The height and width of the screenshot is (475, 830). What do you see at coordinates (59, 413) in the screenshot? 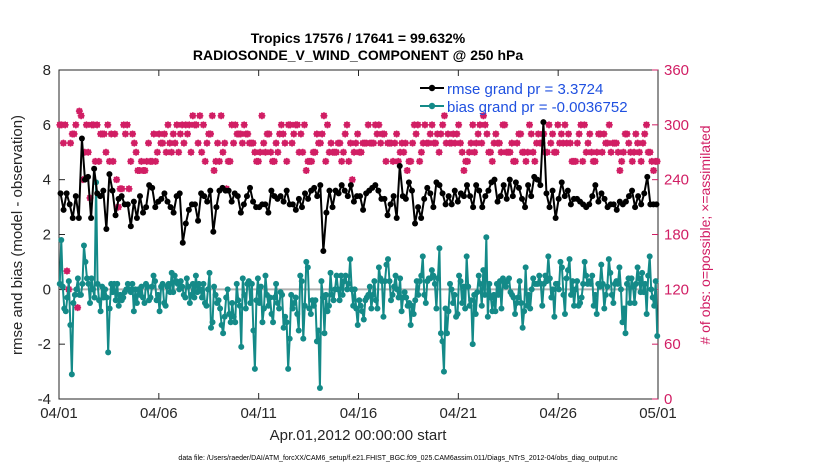
I see `x-tick-label: 04/01` at bounding box center [59, 413].